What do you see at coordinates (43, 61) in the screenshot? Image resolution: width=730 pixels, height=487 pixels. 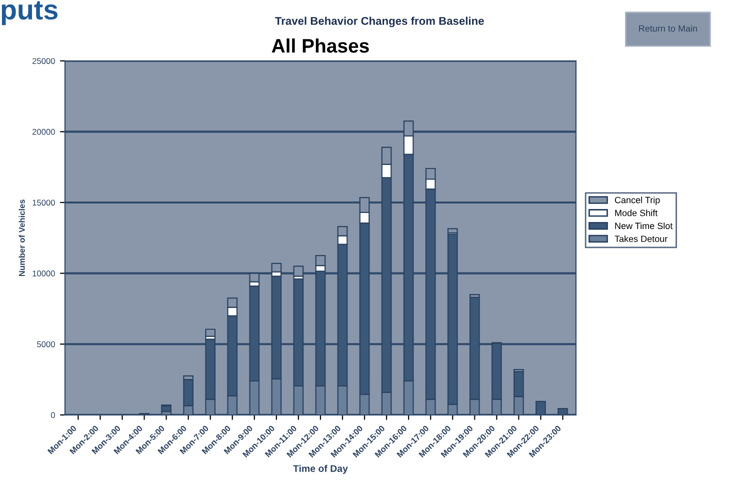 I see `y-tick-label: 25000` at bounding box center [43, 61].